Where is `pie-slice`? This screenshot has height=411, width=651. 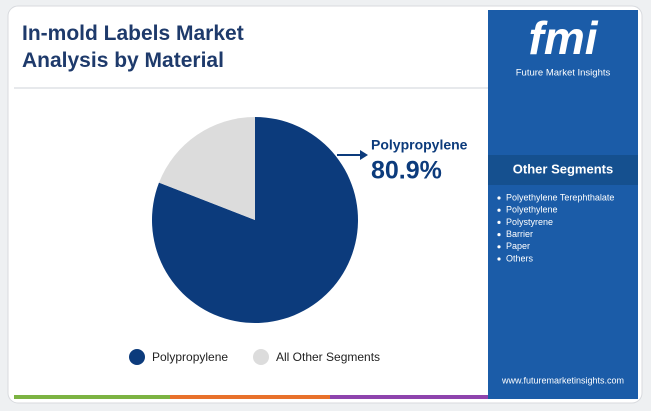
pie-slice is located at coordinates (206, 168).